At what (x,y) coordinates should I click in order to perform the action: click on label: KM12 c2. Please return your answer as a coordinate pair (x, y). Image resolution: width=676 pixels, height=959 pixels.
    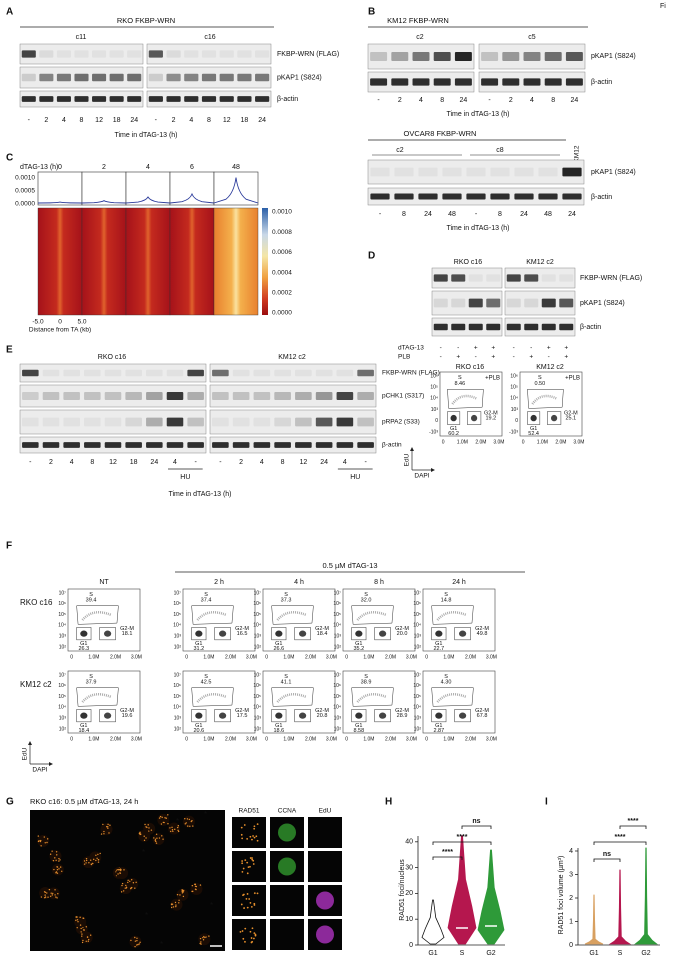
    Looking at the image, I should click on (540, 262).